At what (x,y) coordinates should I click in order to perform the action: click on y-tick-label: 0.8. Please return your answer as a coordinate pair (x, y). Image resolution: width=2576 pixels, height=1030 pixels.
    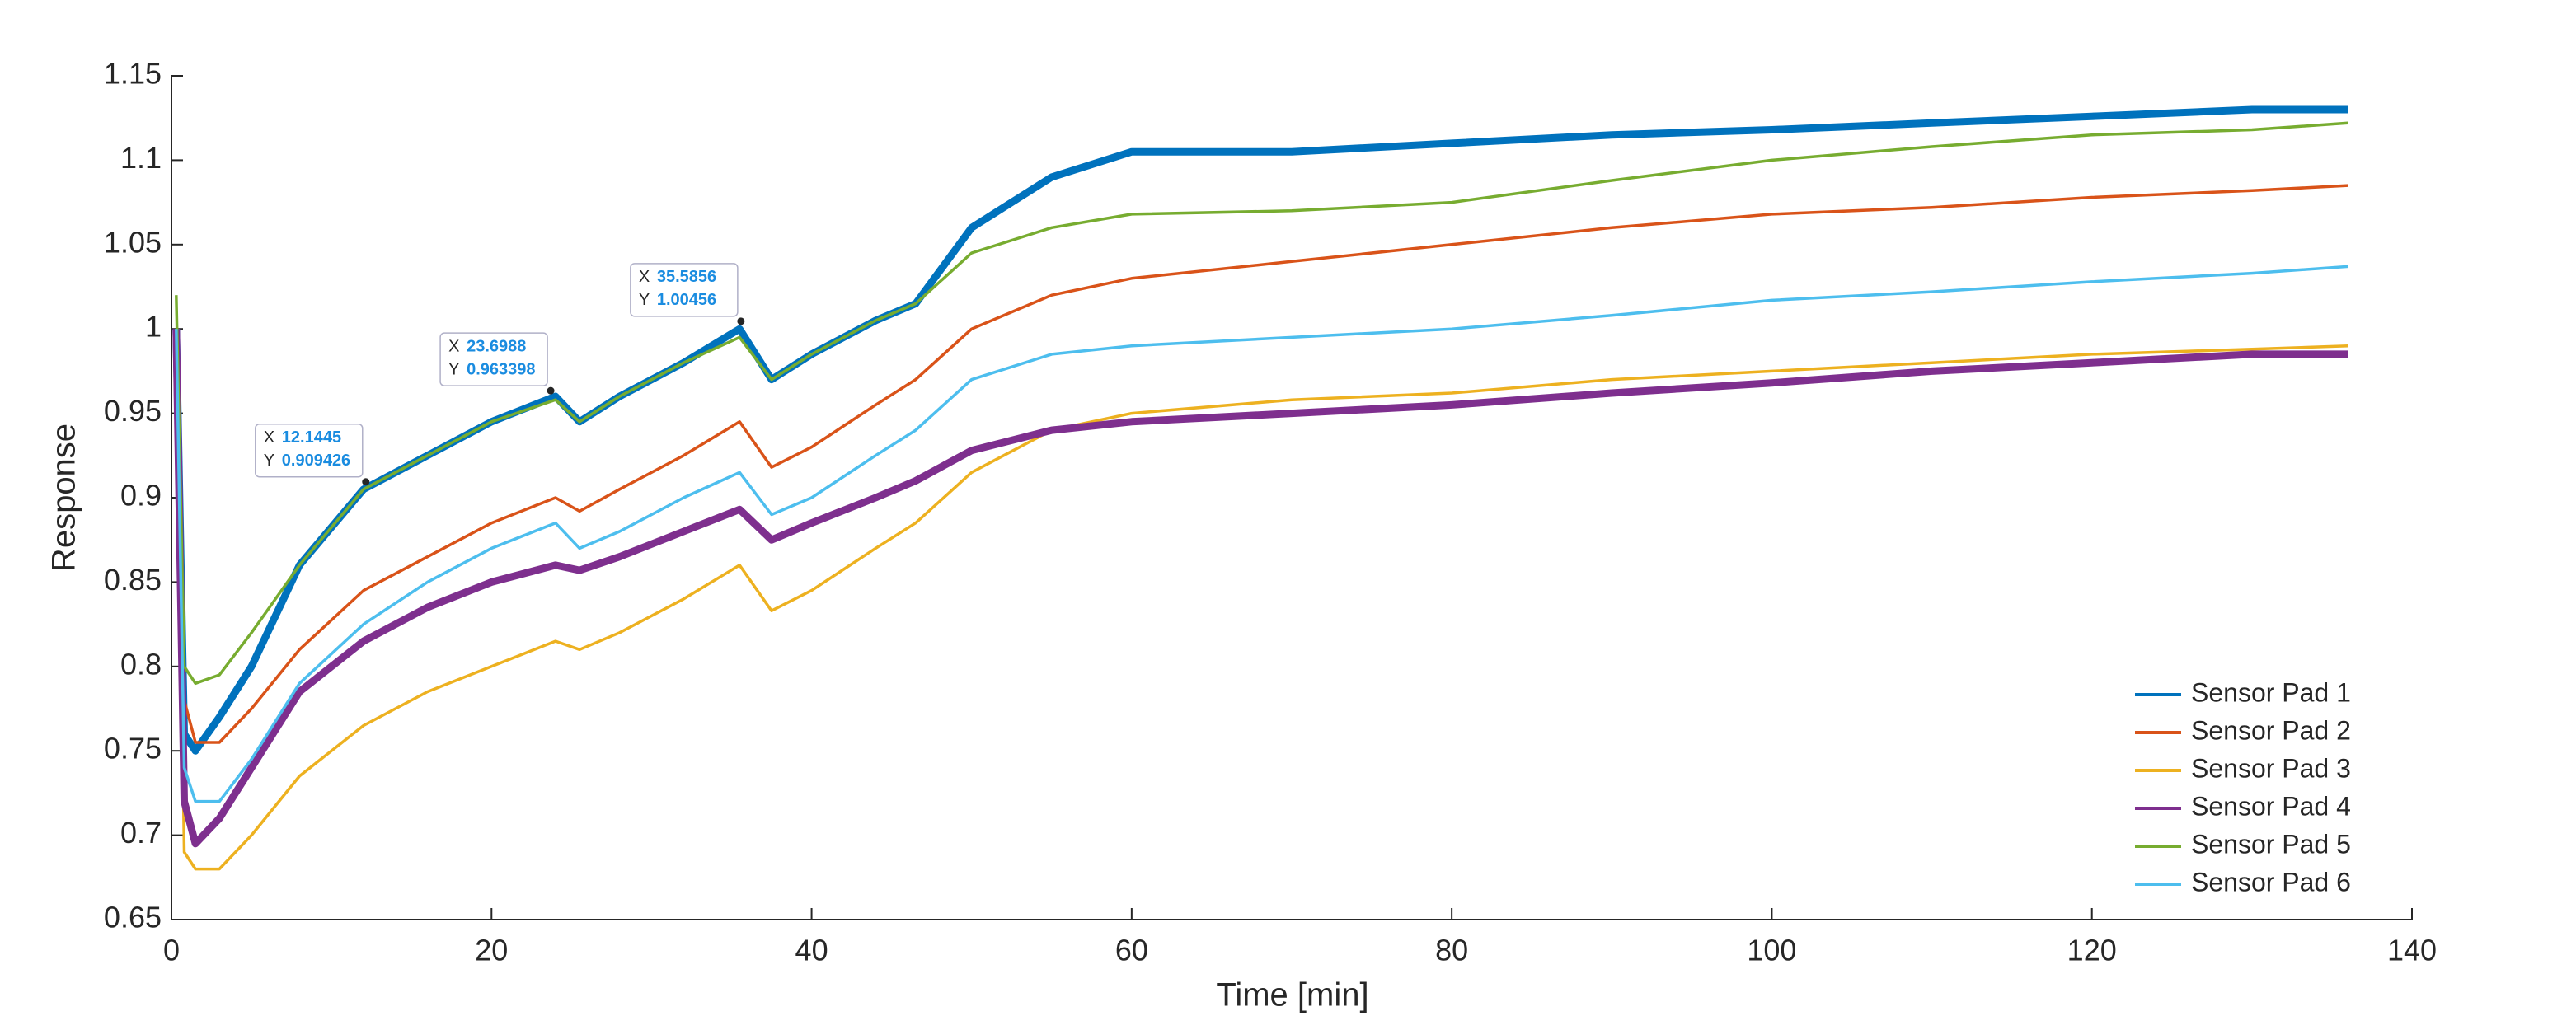
    Looking at the image, I should click on (141, 664).